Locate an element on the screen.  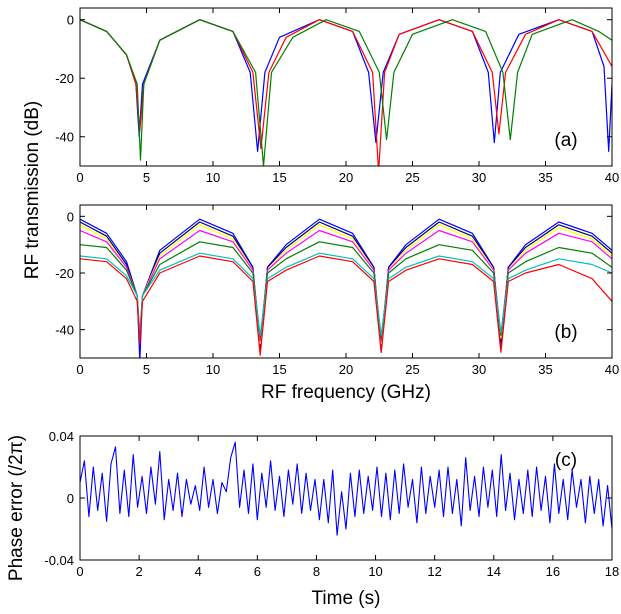
panel-label: (c) is located at coordinates (566, 460).